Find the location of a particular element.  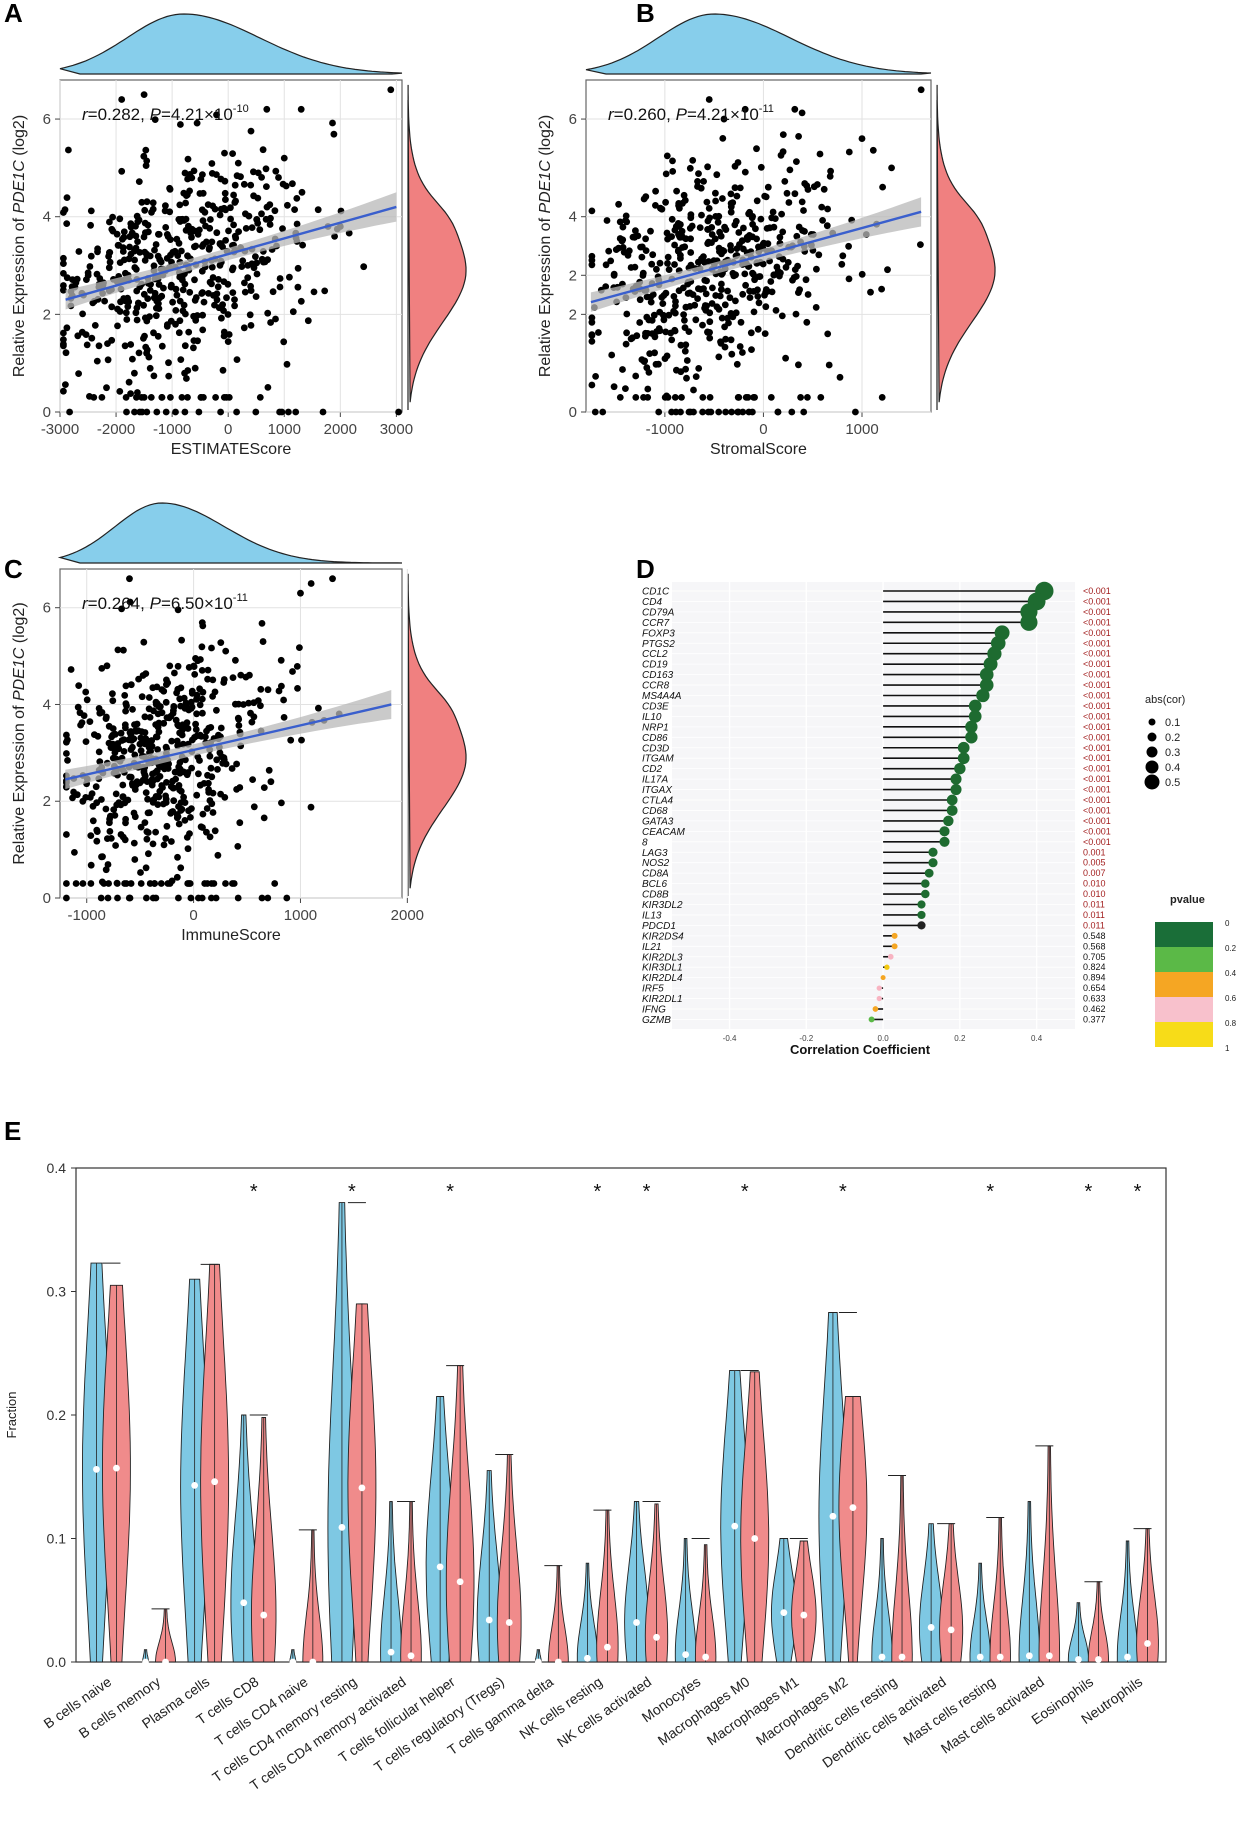

gene-label: CD2 is located at coordinates (652, 769).